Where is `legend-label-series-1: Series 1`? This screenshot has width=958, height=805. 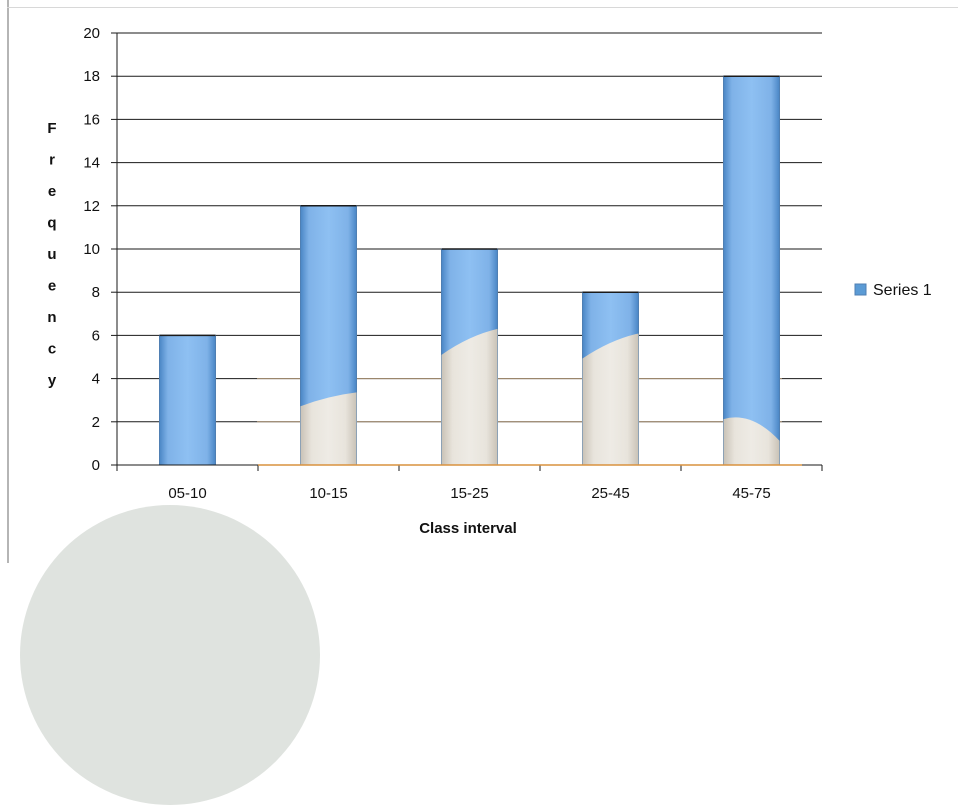
legend-label-series-1: Series 1 is located at coordinates (902, 290).